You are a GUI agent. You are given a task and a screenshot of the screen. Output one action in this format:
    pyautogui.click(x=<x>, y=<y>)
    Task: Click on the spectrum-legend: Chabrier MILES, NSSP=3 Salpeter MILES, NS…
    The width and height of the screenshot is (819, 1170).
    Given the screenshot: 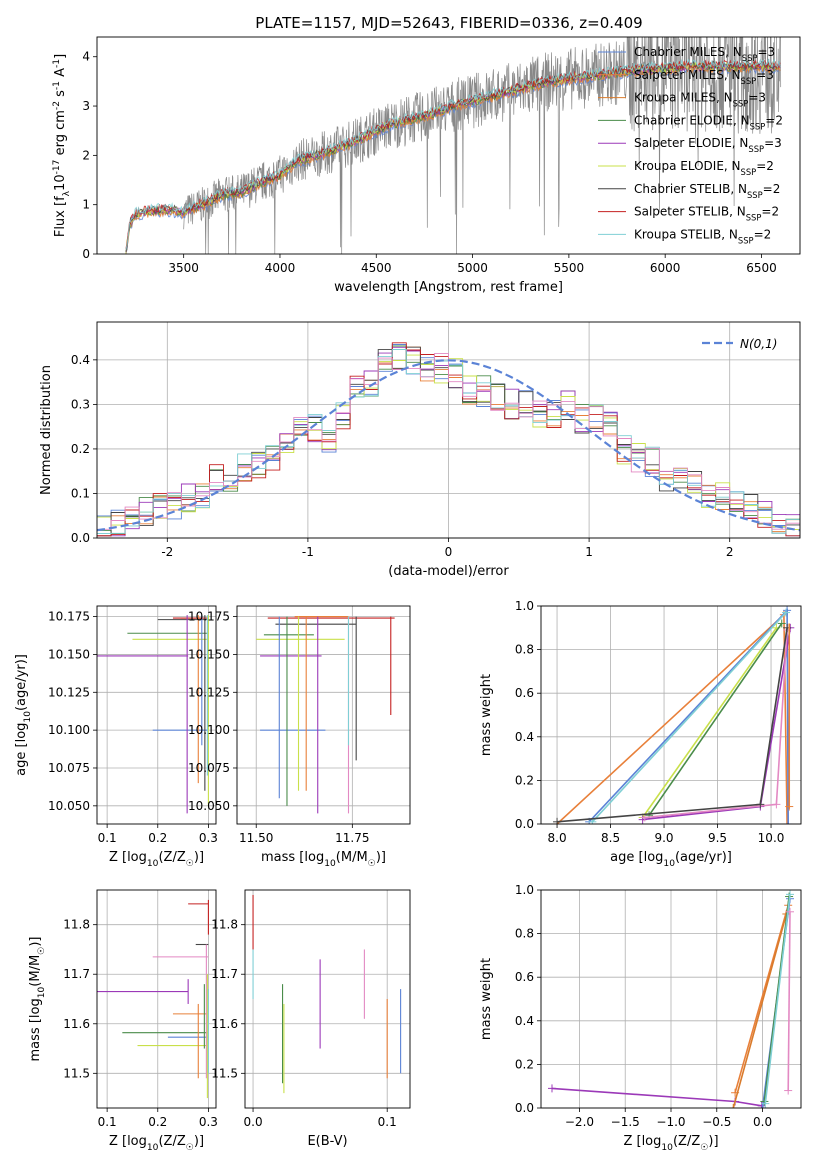 What is the action you would take?
    pyautogui.click(x=690, y=145)
    